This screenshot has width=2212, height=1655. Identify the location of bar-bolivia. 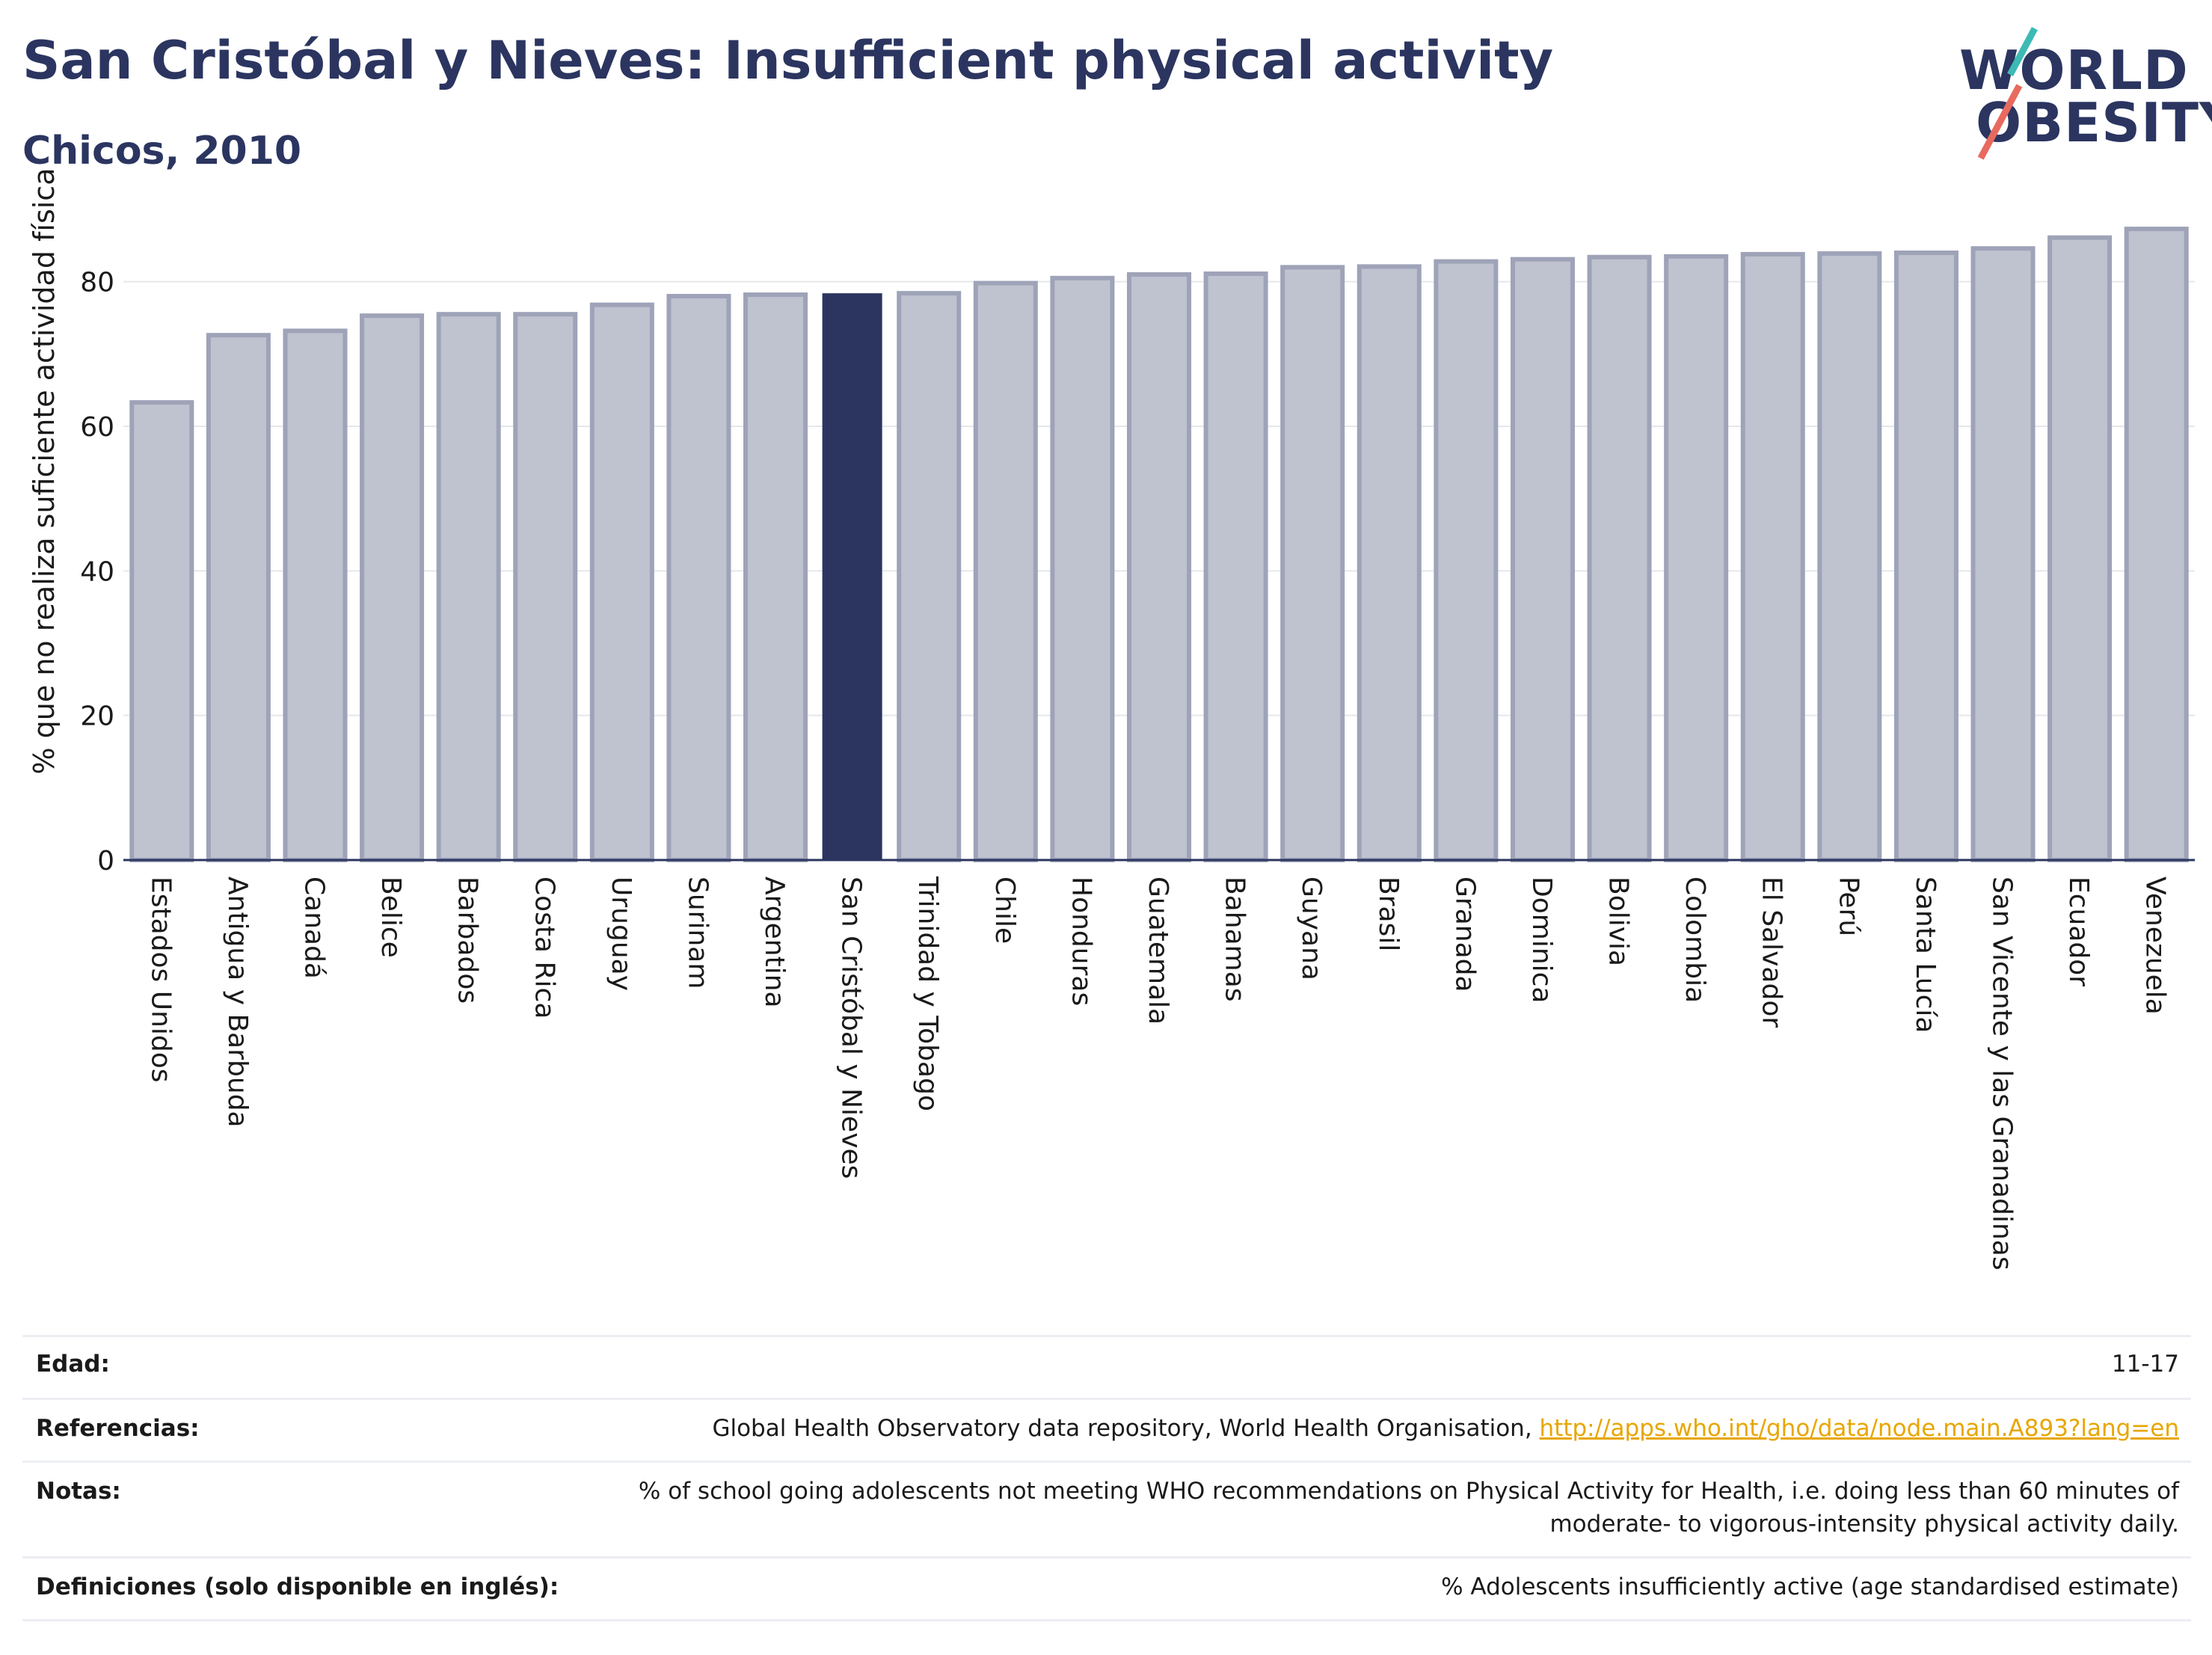
(1619, 558).